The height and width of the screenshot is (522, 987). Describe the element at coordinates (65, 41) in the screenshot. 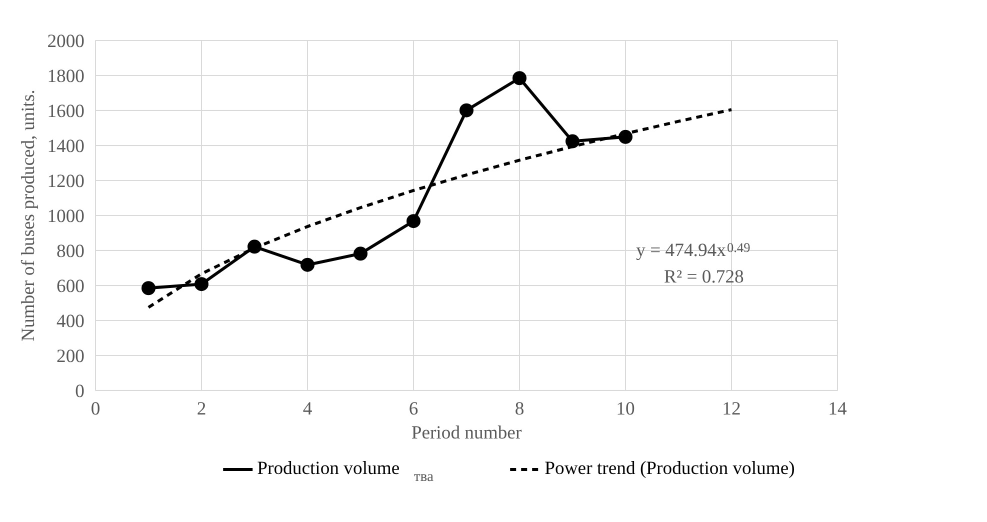

I see `y-tick-label: 2000` at that location.